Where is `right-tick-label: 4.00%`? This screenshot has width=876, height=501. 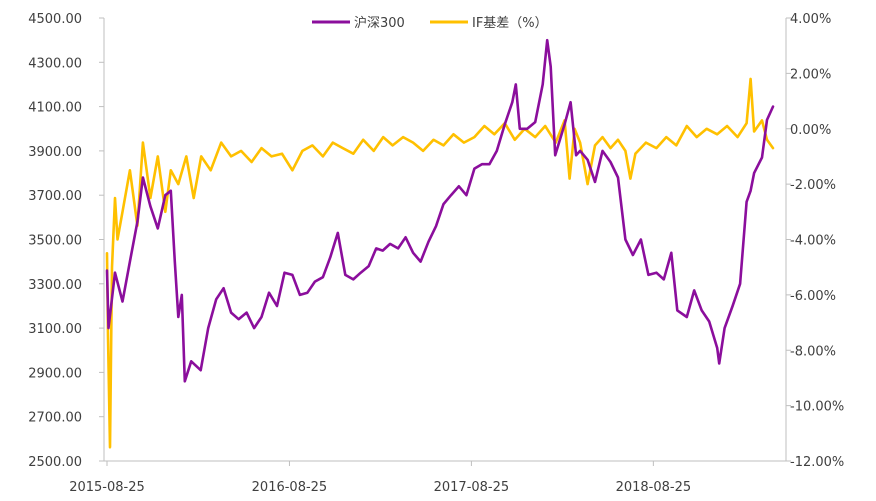
right-tick-label: 4.00% is located at coordinates (810, 19).